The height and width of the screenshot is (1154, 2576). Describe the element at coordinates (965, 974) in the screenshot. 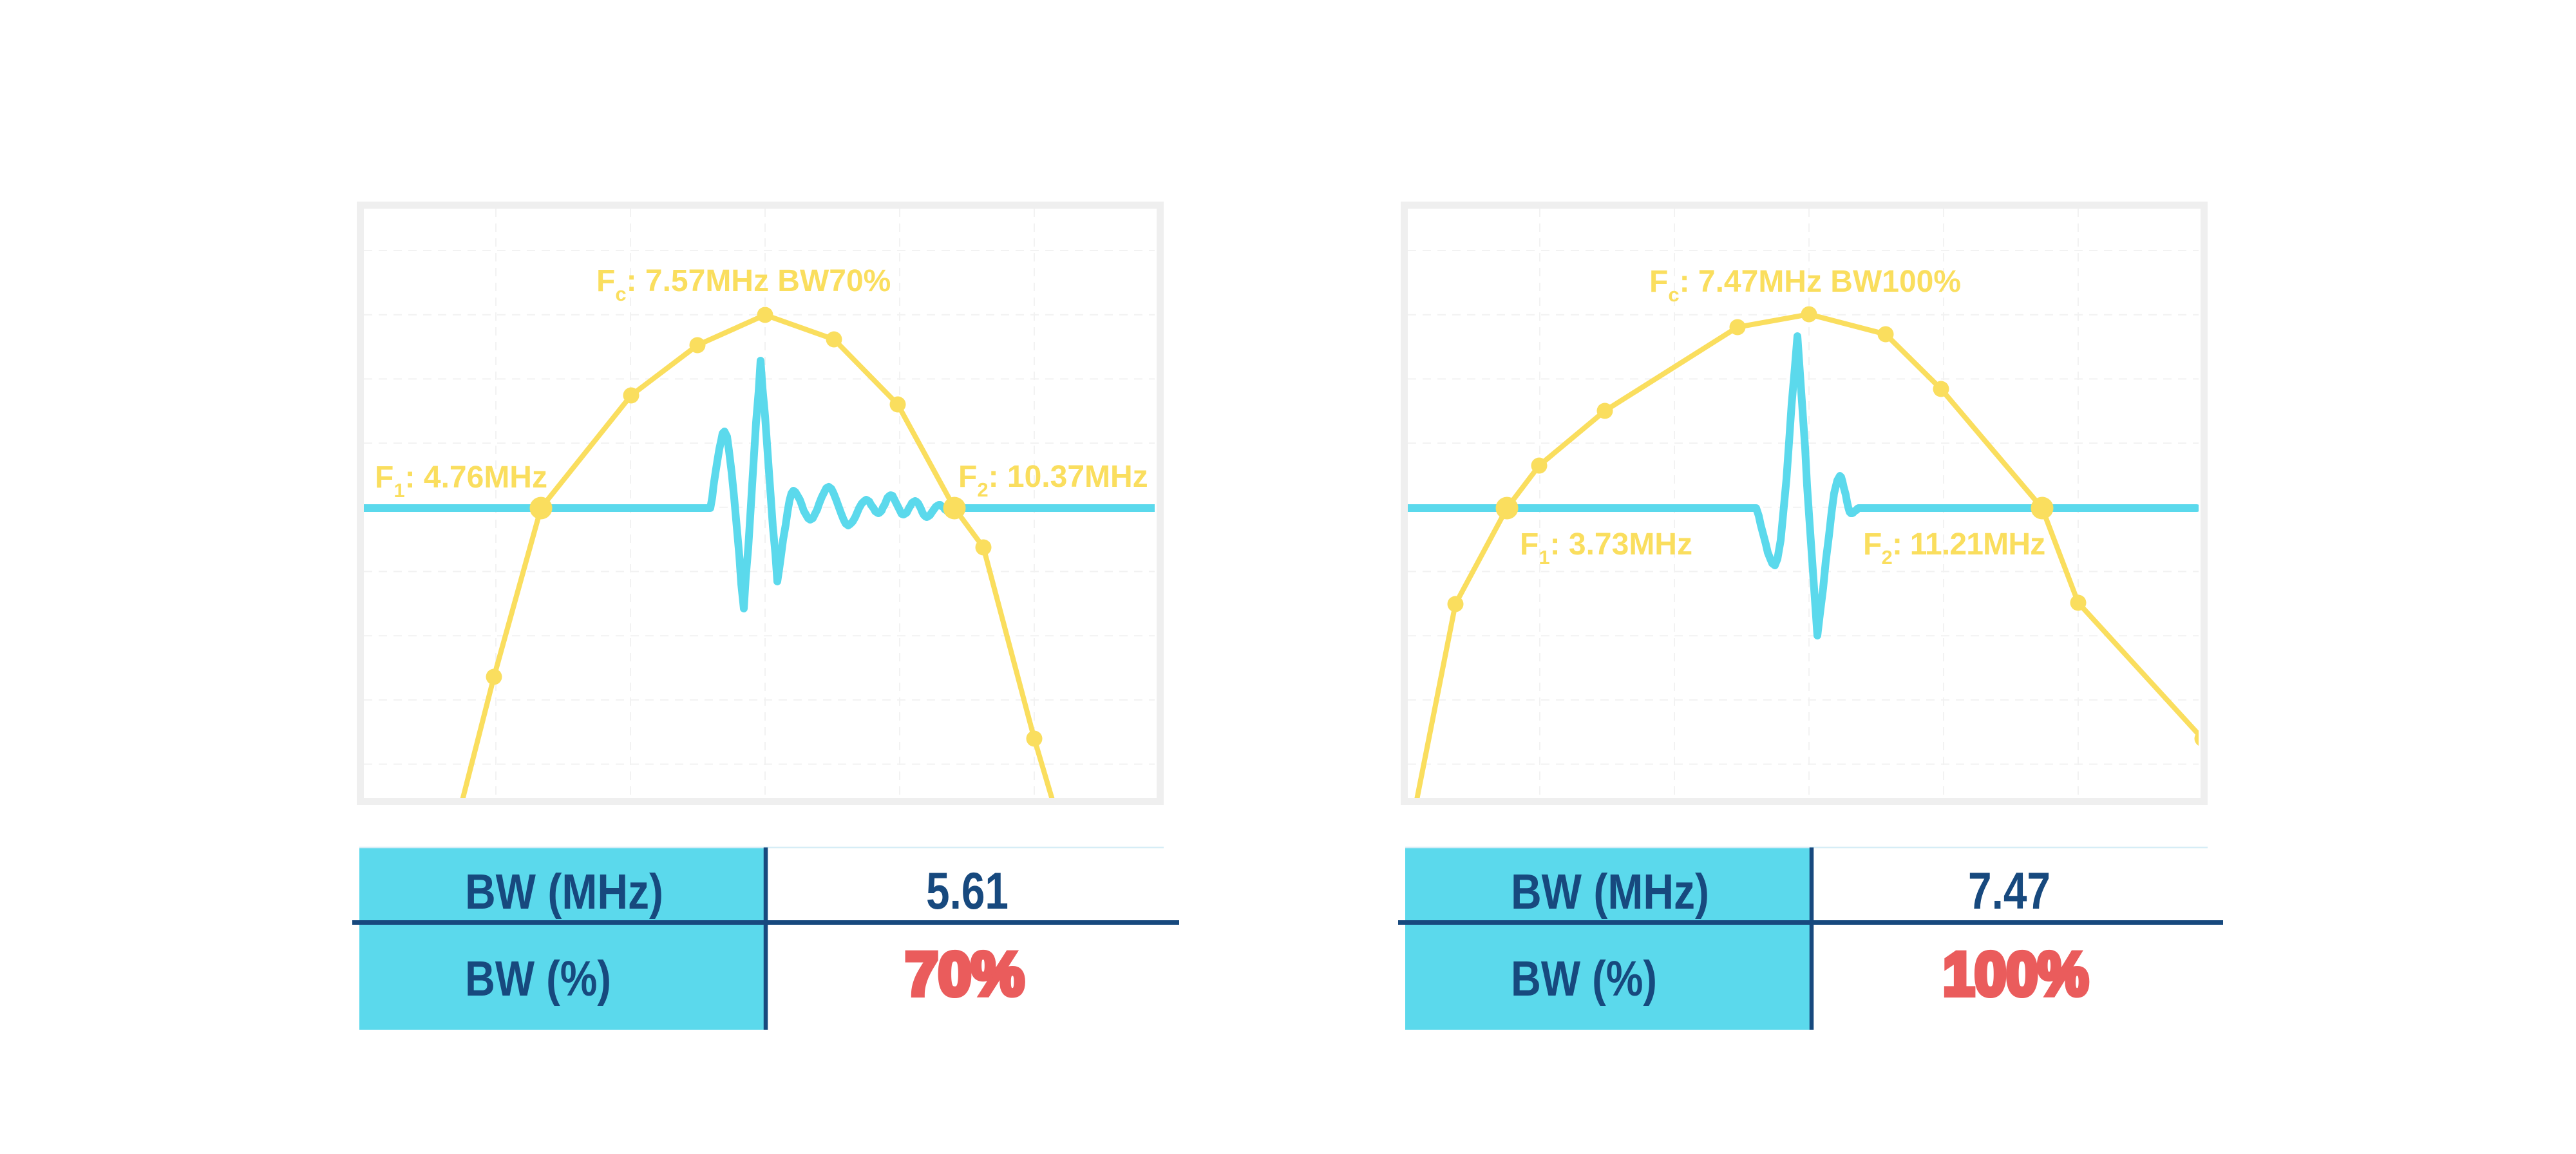

I see `svg-text: 70%` at that location.